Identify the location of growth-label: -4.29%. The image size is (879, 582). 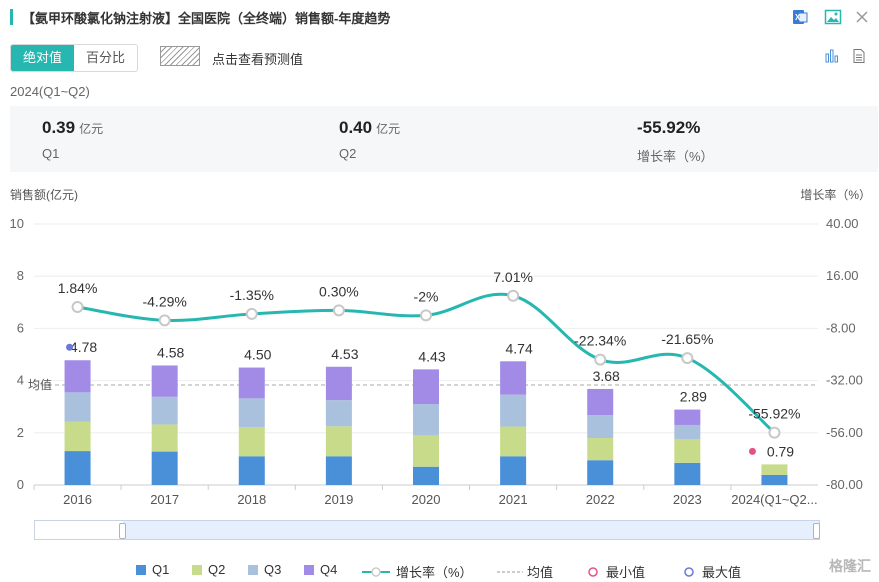
(164, 301).